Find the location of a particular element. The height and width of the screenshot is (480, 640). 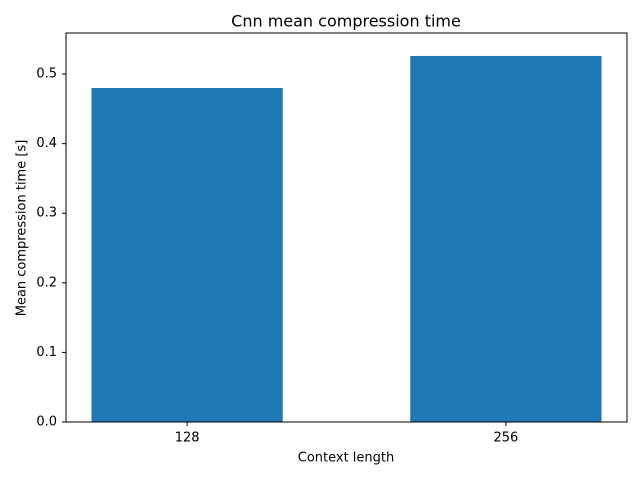

y-tick-label: 0.3 is located at coordinates (46, 213).